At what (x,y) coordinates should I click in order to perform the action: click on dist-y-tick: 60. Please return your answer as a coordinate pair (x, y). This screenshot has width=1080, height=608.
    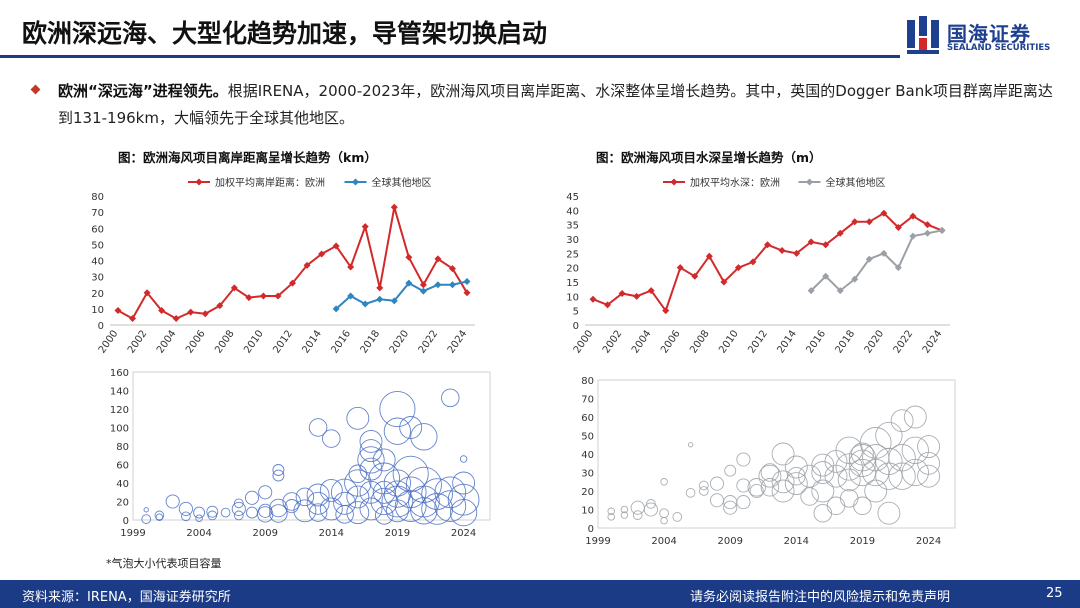
    Looking at the image, I should click on (97, 229).